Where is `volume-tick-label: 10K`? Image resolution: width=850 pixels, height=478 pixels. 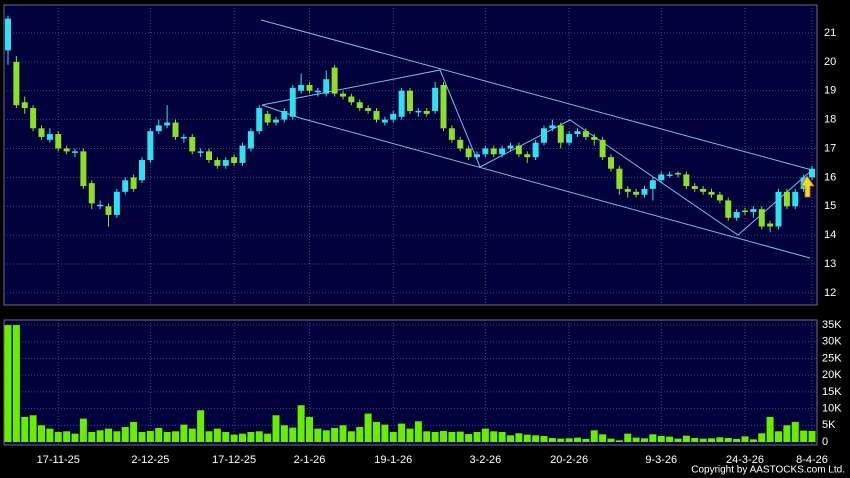 volume-tick-label: 10K is located at coordinates (832, 408).